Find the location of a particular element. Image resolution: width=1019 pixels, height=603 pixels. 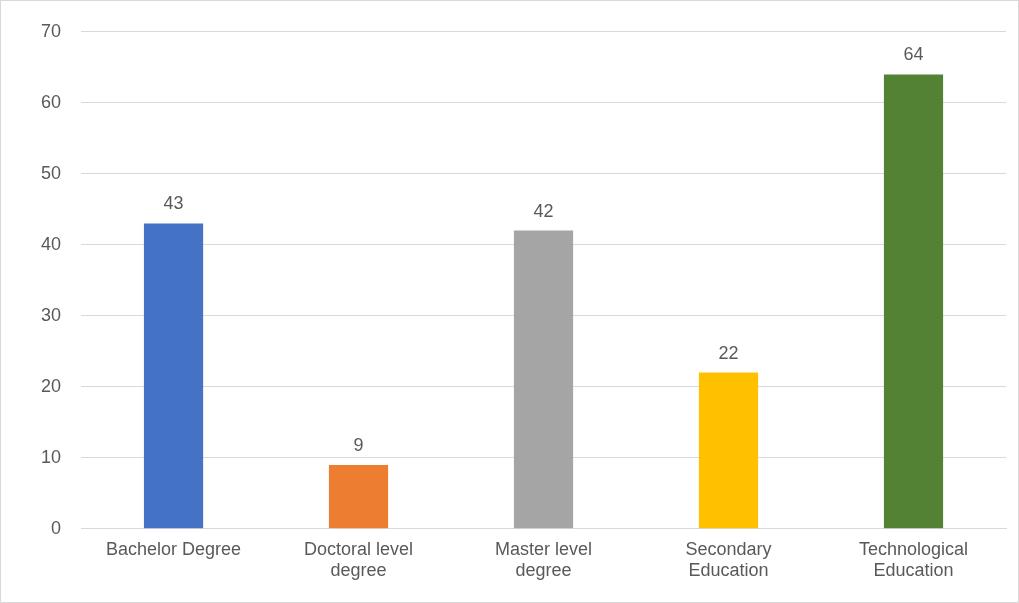

x-tick-label: Secondary Education is located at coordinates (728, 559).